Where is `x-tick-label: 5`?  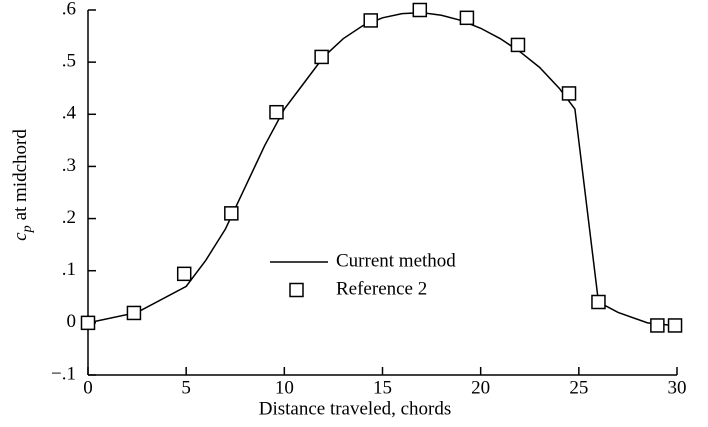
x-tick-label: 5 is located at coordinates (186, 387).